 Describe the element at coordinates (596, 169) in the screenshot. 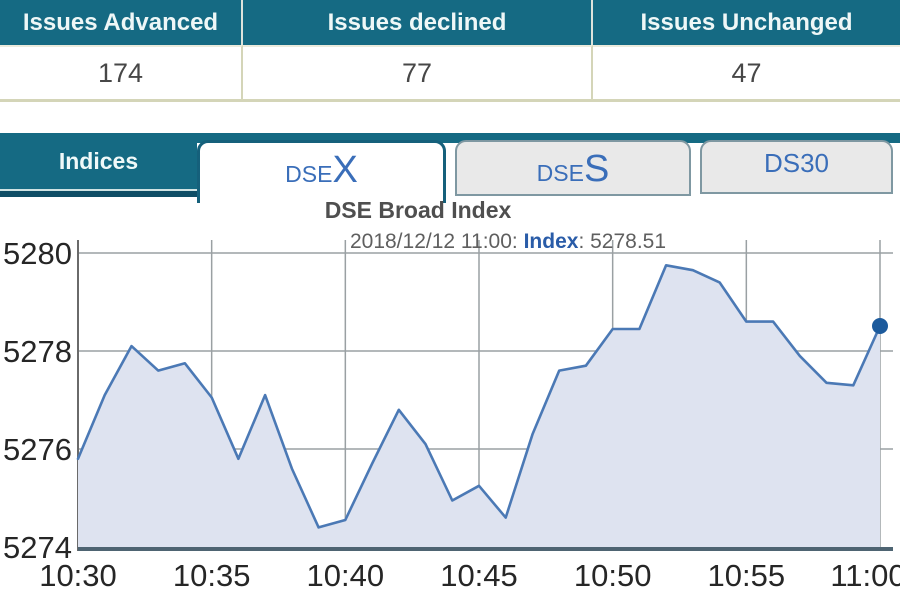

I see `tab-dses-label-large: S` at that location.